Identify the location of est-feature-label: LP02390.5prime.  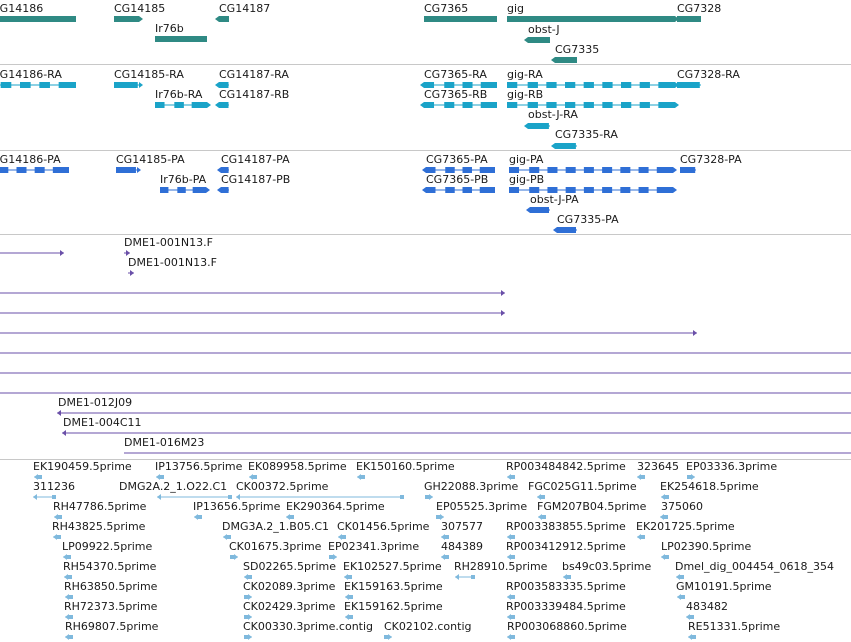
(706, 546).